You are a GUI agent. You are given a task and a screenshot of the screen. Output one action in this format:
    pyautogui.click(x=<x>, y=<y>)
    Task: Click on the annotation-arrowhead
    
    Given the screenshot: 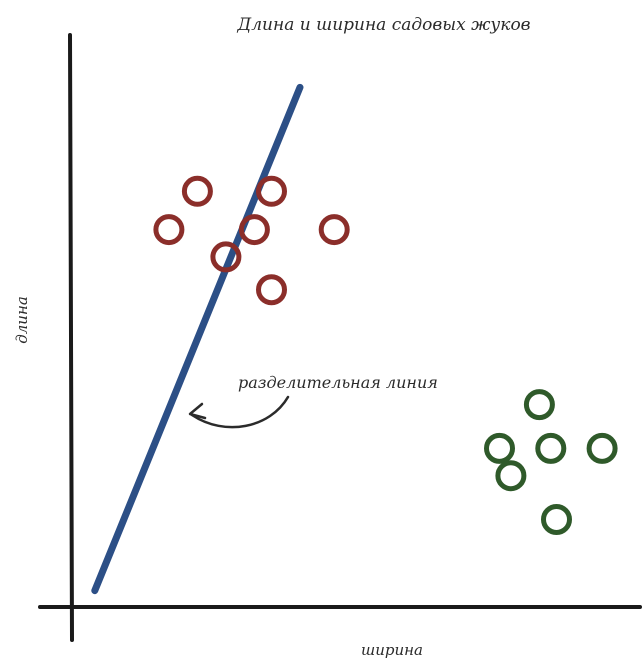 What is the action you would take?
    pyautogui.click(x=197, y=411)
    